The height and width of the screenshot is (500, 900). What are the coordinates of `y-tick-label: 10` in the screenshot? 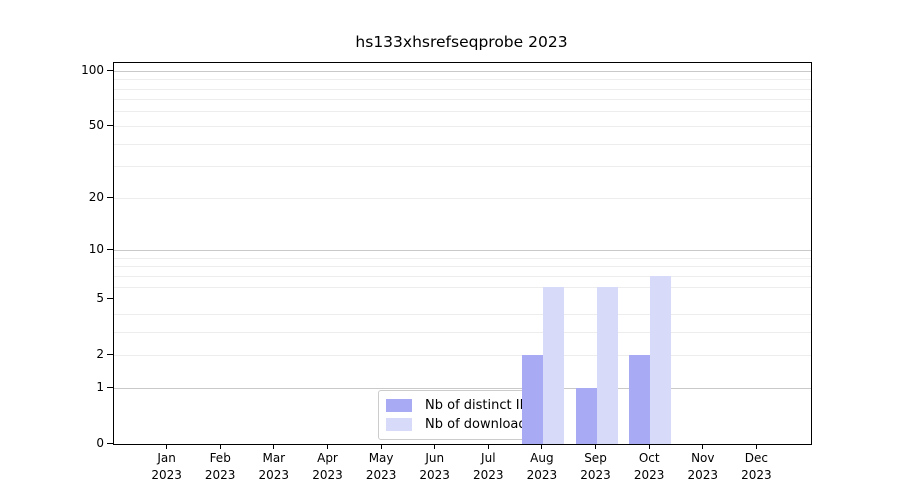 It's located at (96, 249).